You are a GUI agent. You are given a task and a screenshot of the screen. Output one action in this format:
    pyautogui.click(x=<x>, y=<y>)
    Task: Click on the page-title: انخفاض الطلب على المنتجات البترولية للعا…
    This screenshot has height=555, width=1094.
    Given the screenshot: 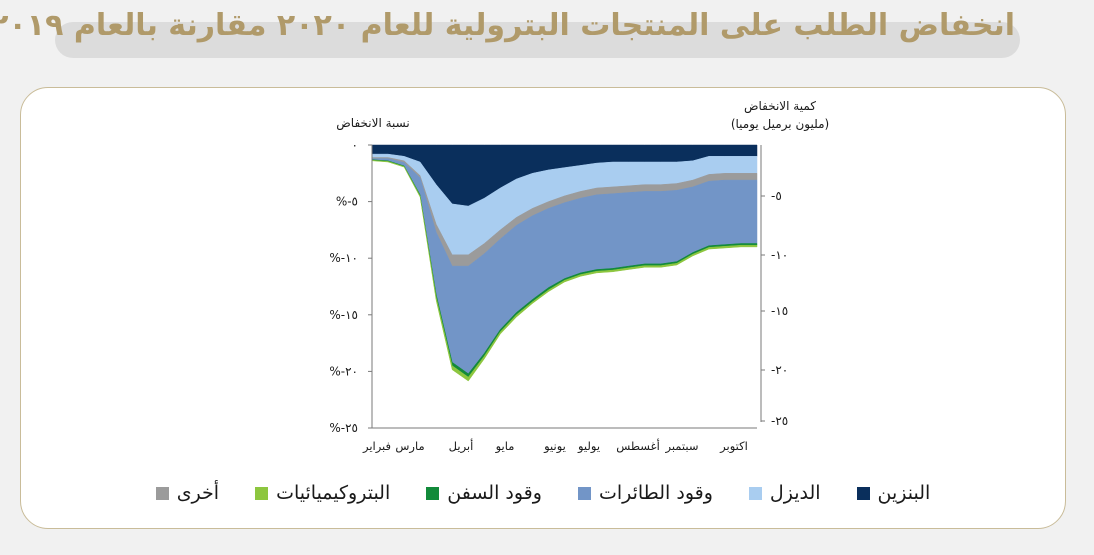 What is the action you would take?
    pyautogui.click(x=507, y=25)
    